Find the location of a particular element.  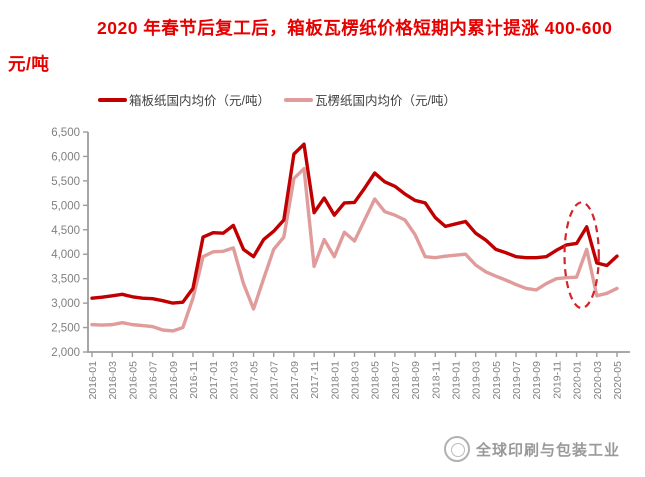

x-tick-label: 2018-05 is located at coordinates (376, 380).